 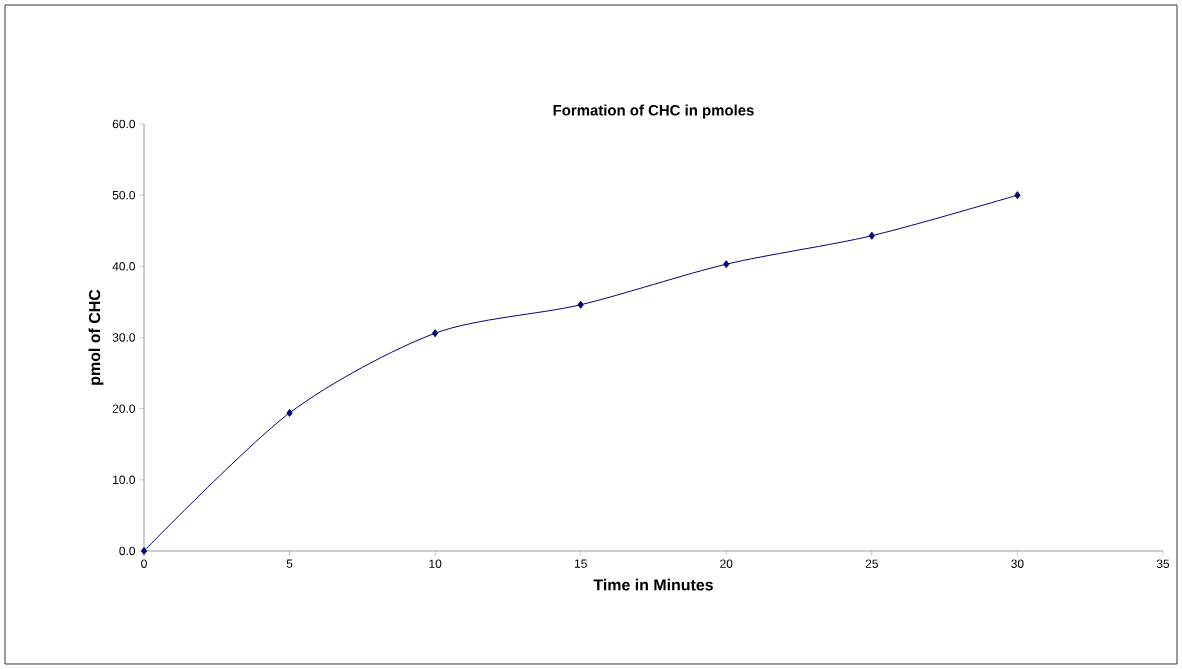 What do you see at coordinates (1017, 563) in the screenshot?
I see `x-tick-label: 30` at bounding box center [1017, 563].